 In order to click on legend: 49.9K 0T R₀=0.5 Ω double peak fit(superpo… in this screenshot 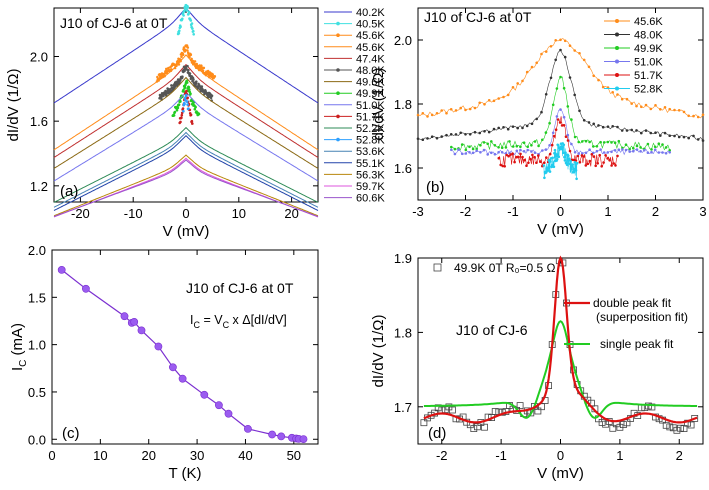, I will do `click(560, 306)`.